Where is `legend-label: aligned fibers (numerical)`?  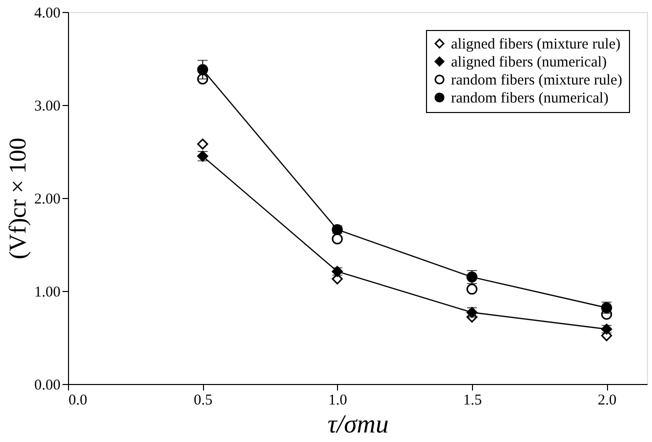
legend-label: aligned fibers (numerical) is located at coordinates (529, 62).